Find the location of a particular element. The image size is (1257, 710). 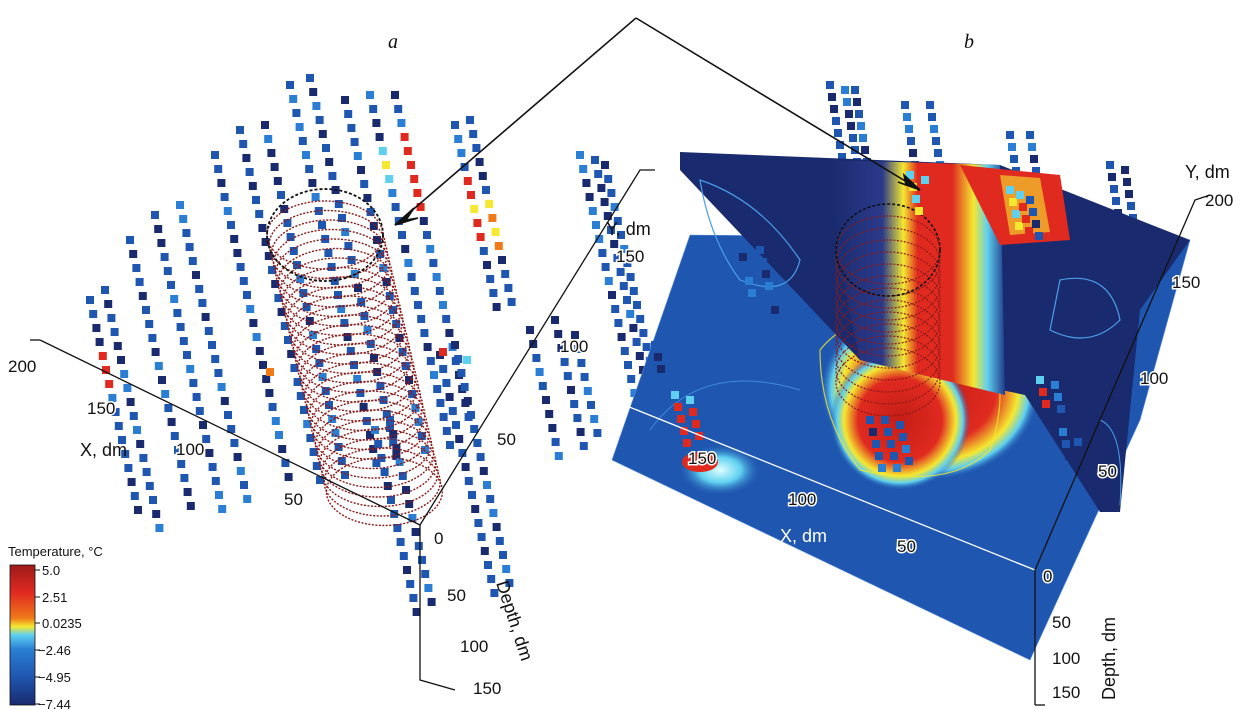

y-axis-label-a: Y, dm is located at coordinates (628, 229).